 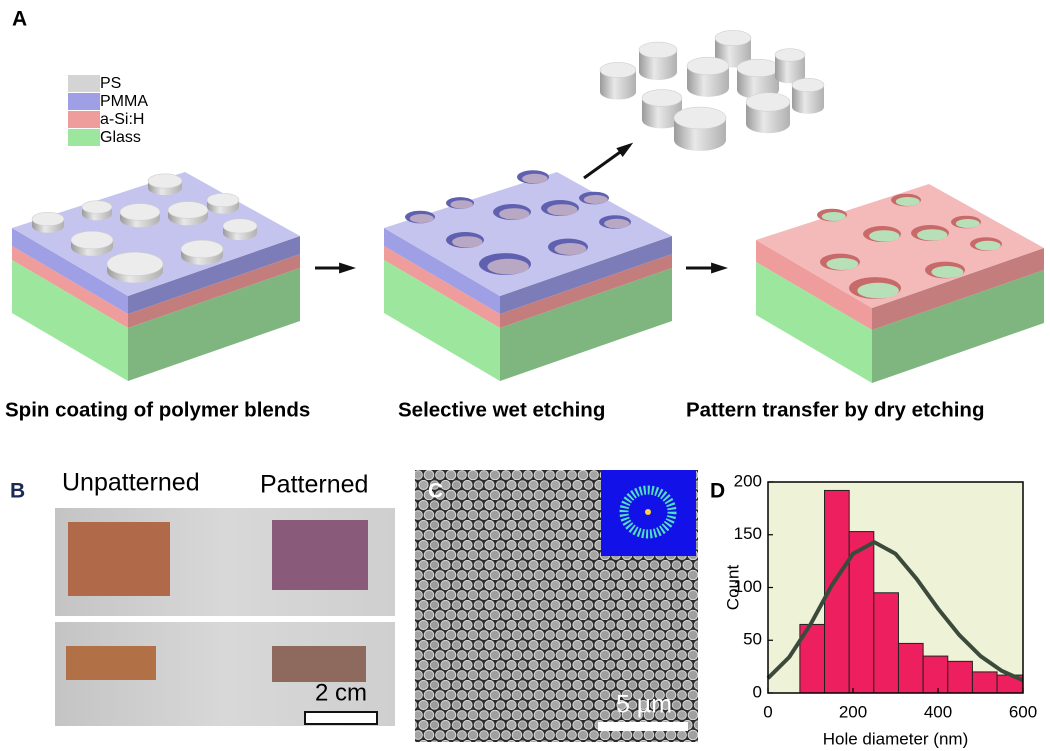 What do you see at coordinates (900, 246) in the screenshot?
I see `block-top` at bounding box center [900, 246].